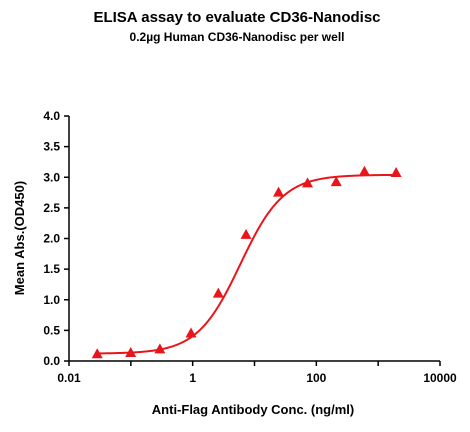 The width and height of the screenshot is (470, 432). I want to click on x-tick-label: 100, so click(316, 378).